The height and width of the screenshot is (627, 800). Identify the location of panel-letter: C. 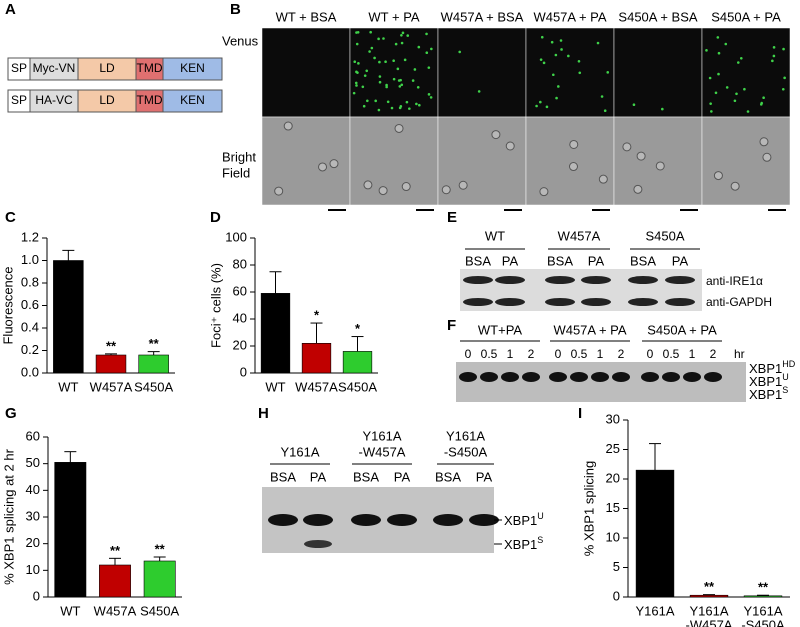
(10, 217).